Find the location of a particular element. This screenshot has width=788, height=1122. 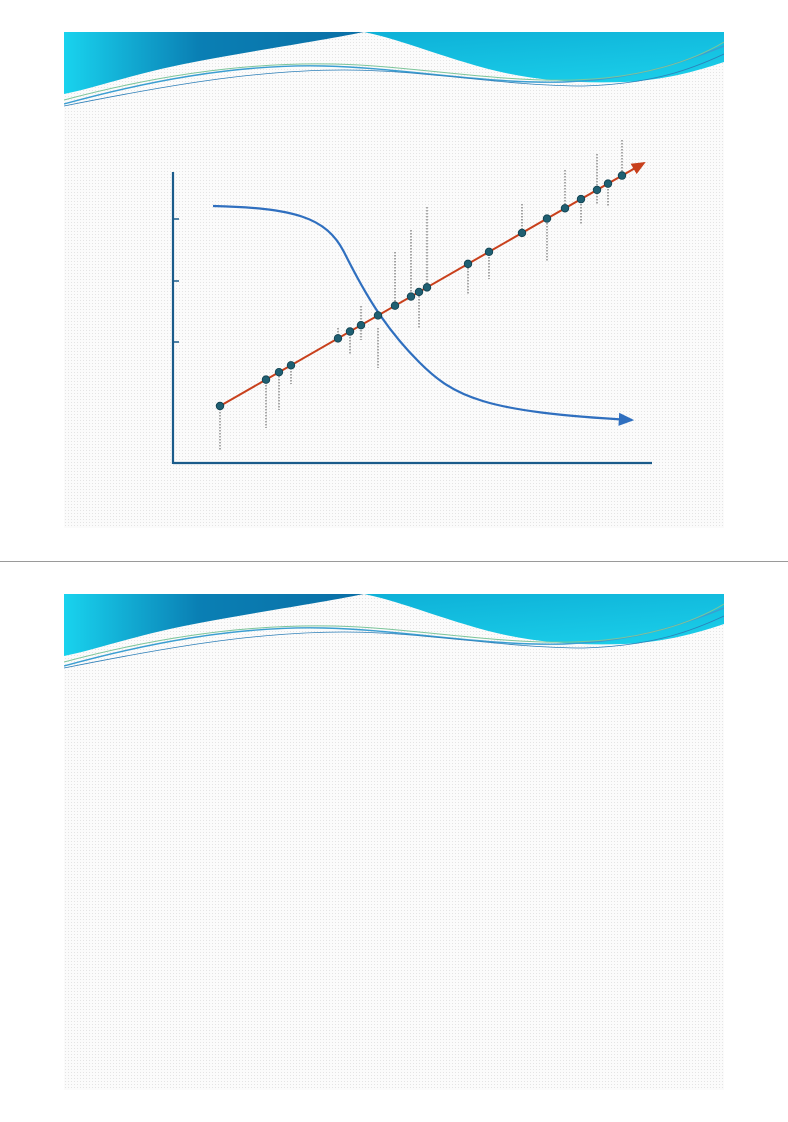

markers is located at coordinates (421, 291).